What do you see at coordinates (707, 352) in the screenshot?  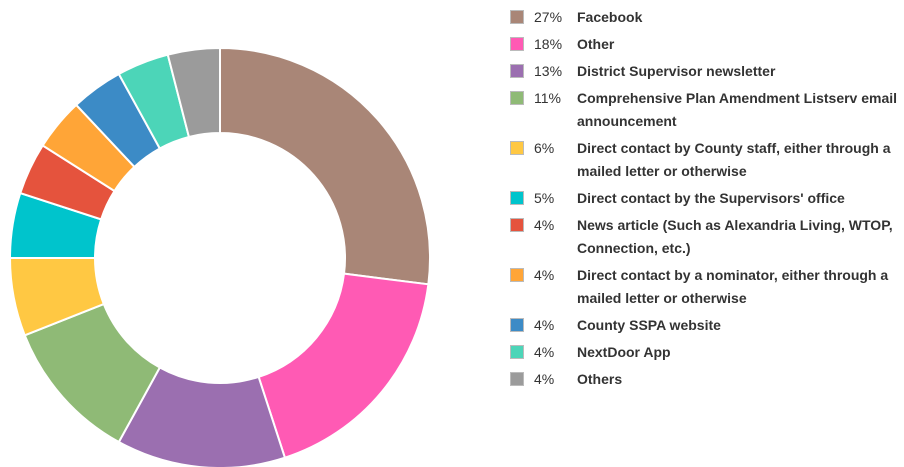 I see `legend-item: 4% NextDoor App` at bounding box center [707, 352].